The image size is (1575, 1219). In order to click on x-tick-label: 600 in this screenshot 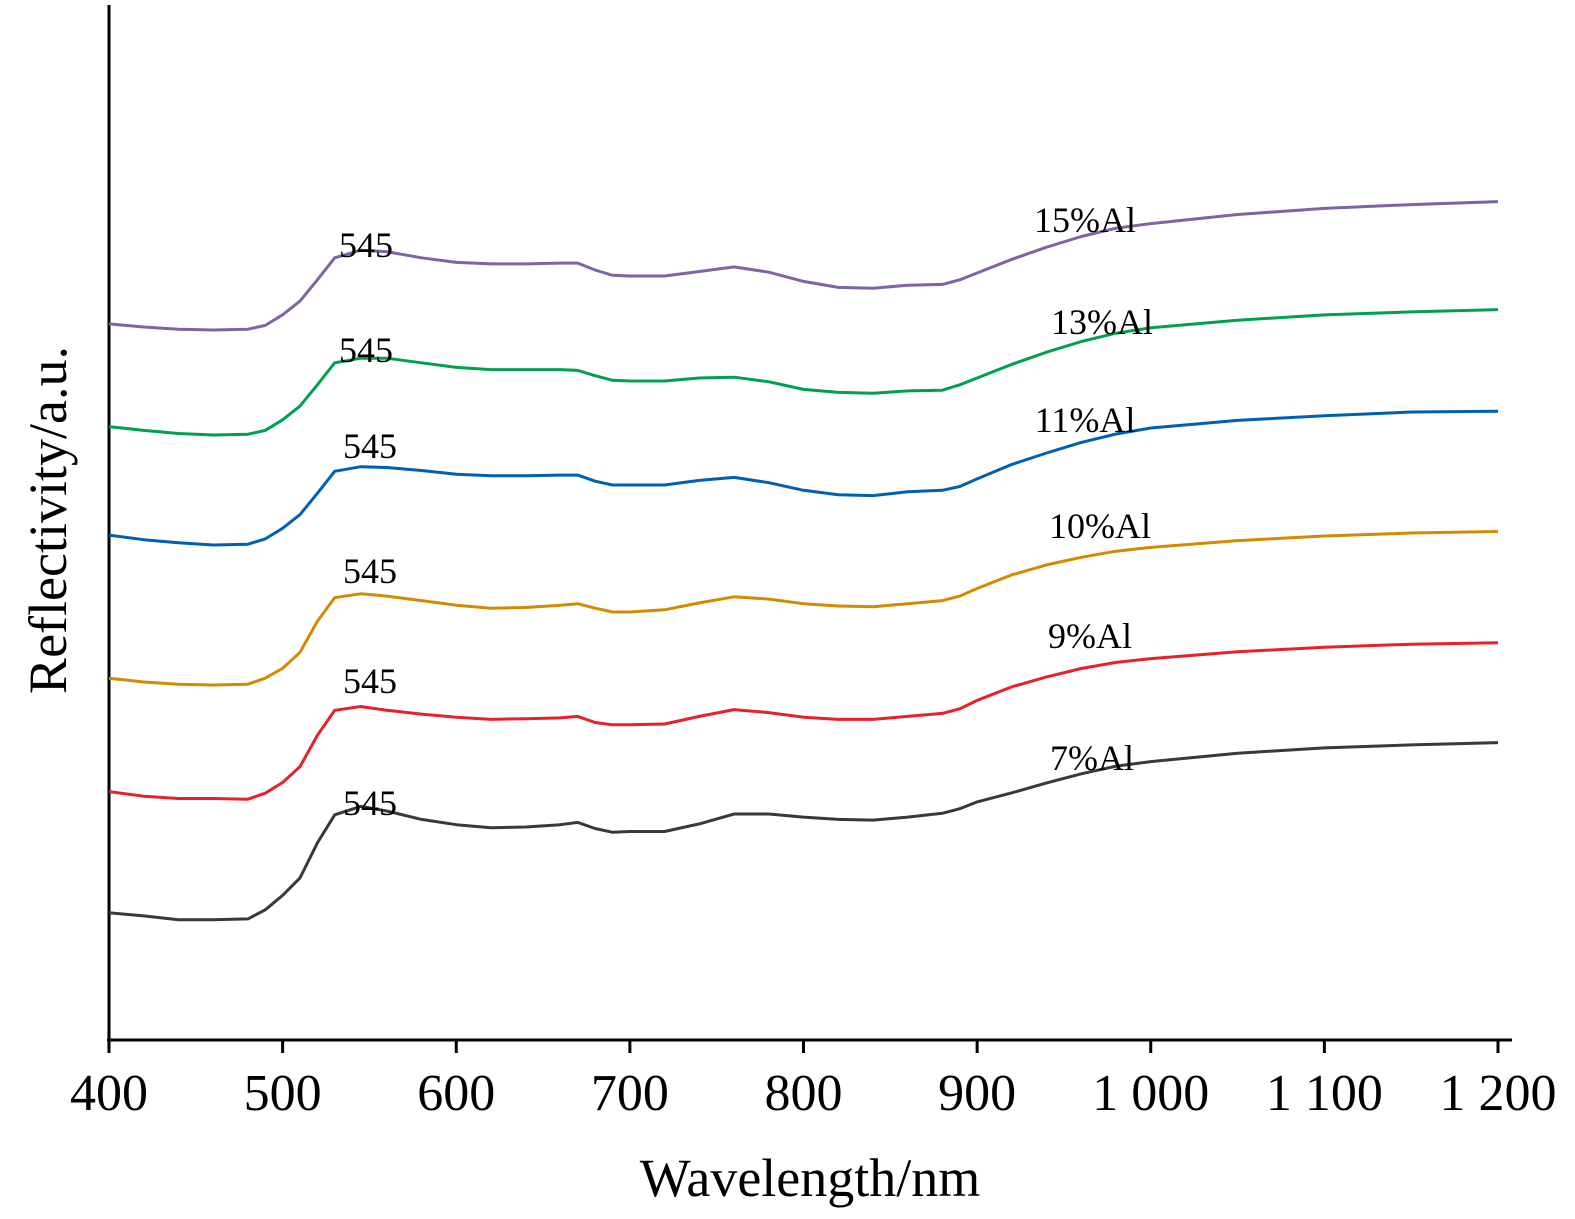, I will do `click(456, 1093)`.